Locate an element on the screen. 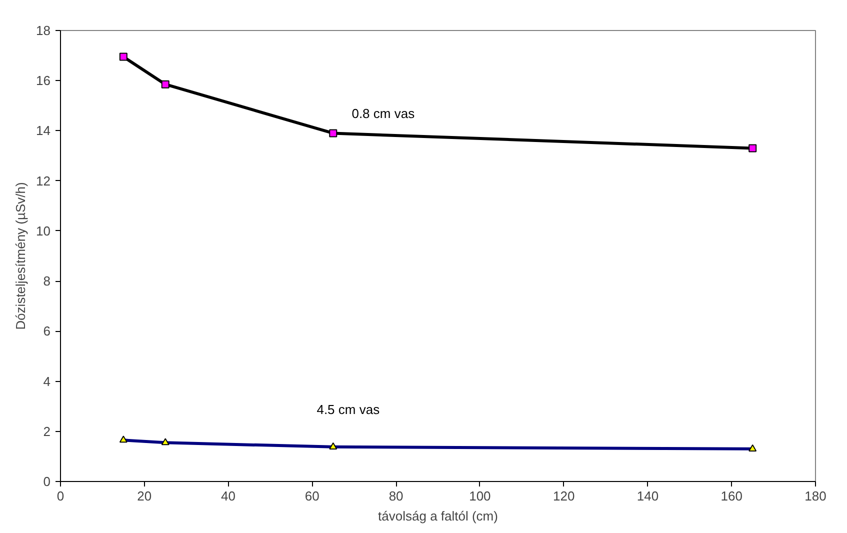 The width and height of the screenshot is (847, 533). x-tick-label: 180 is located at coordinates (815, 496).